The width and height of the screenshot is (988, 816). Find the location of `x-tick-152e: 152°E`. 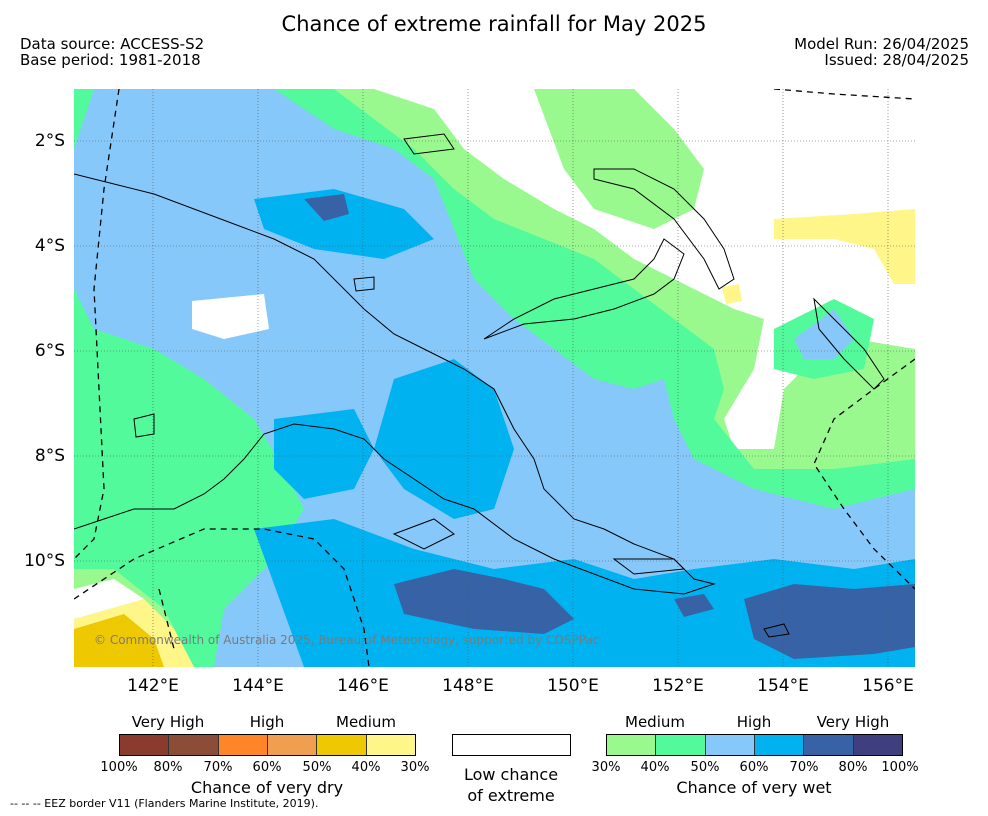

x-tick-152e: 152°E is located at coordinates (678, 686).